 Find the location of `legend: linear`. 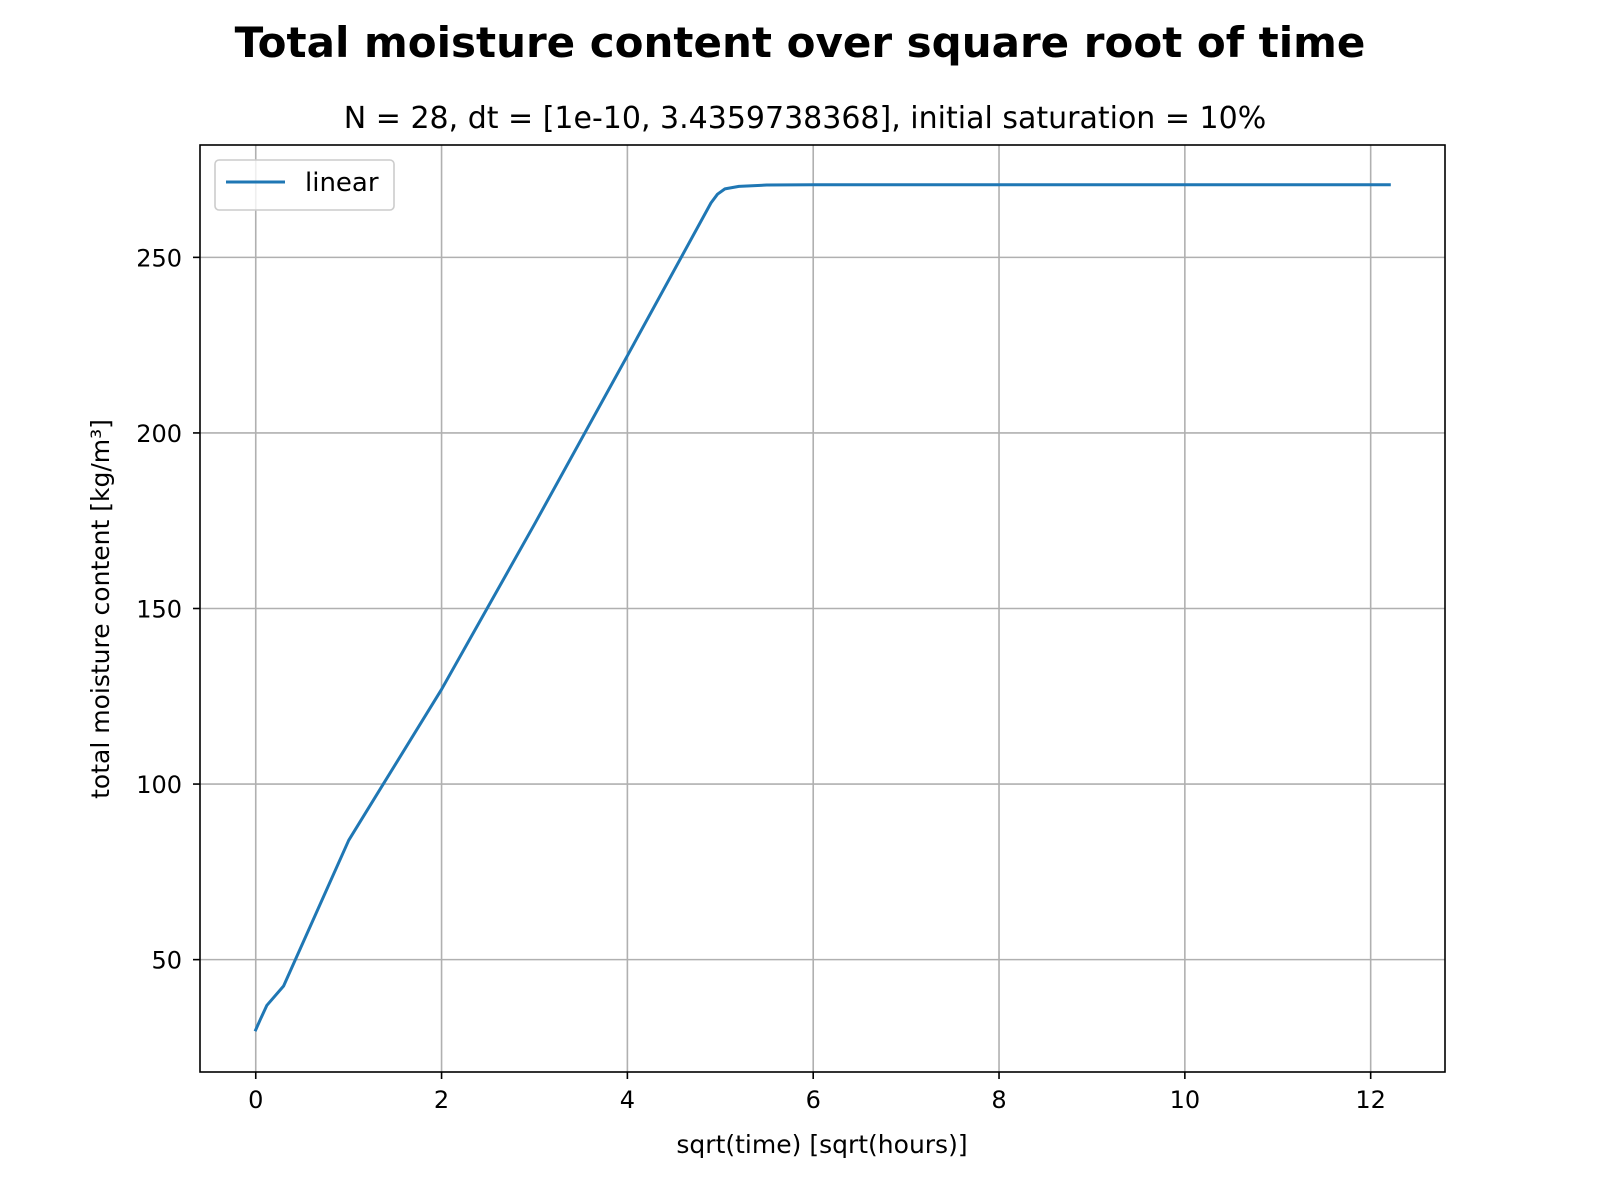

legend: linear is located at coordinates (304, 185).